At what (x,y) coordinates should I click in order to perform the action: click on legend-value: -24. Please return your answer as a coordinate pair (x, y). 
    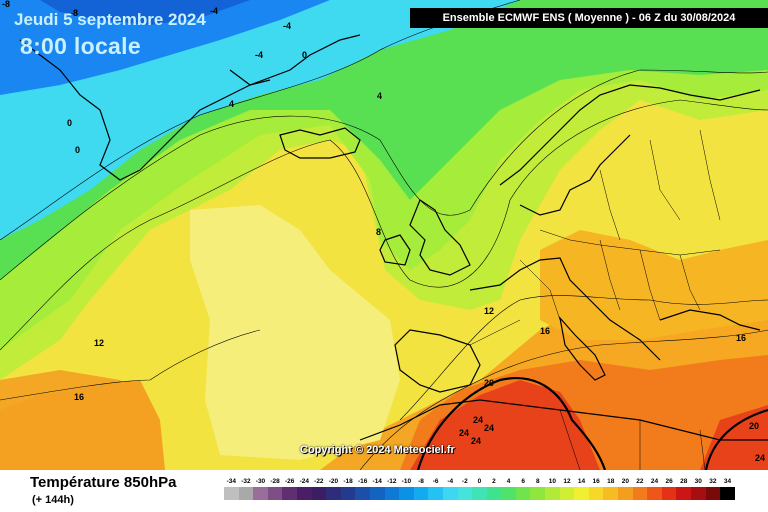
    Looking at the image, I should click on (304, 481).